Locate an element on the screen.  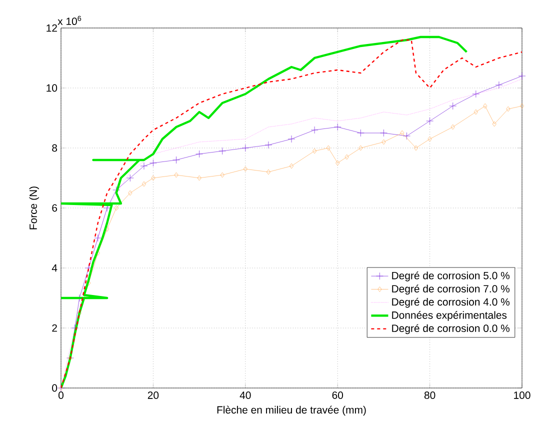
y-tick-label: 8 is located at coordinates (55, 148).